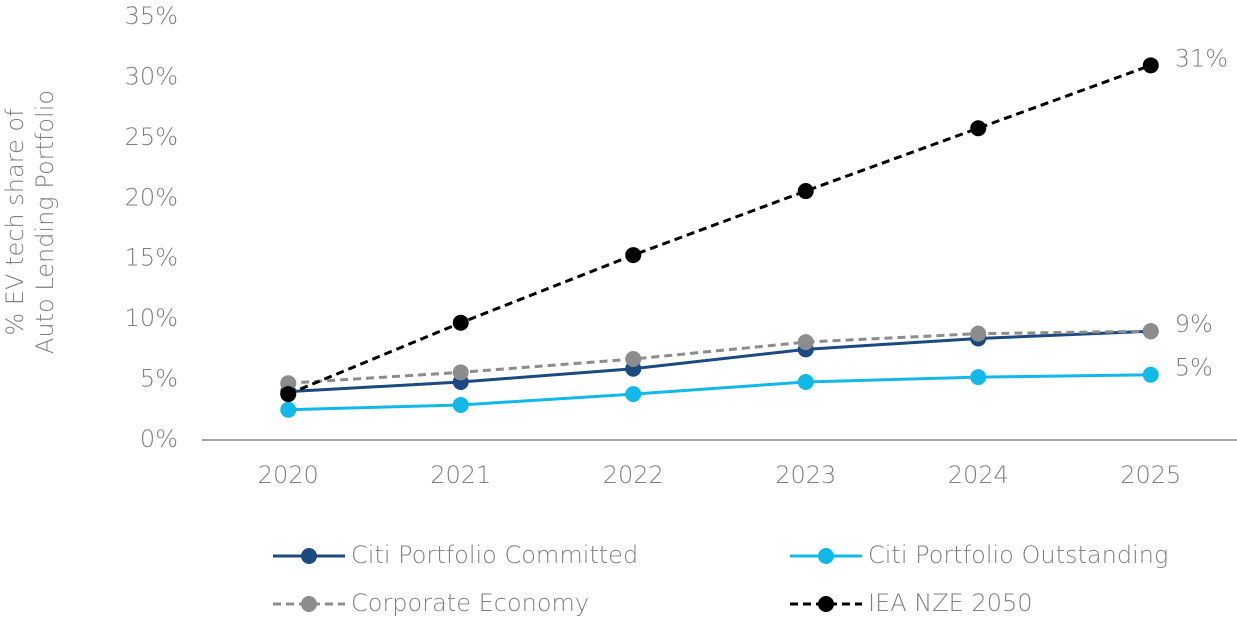  I want to click on y-tick-label: 35%, so click(151, 16).